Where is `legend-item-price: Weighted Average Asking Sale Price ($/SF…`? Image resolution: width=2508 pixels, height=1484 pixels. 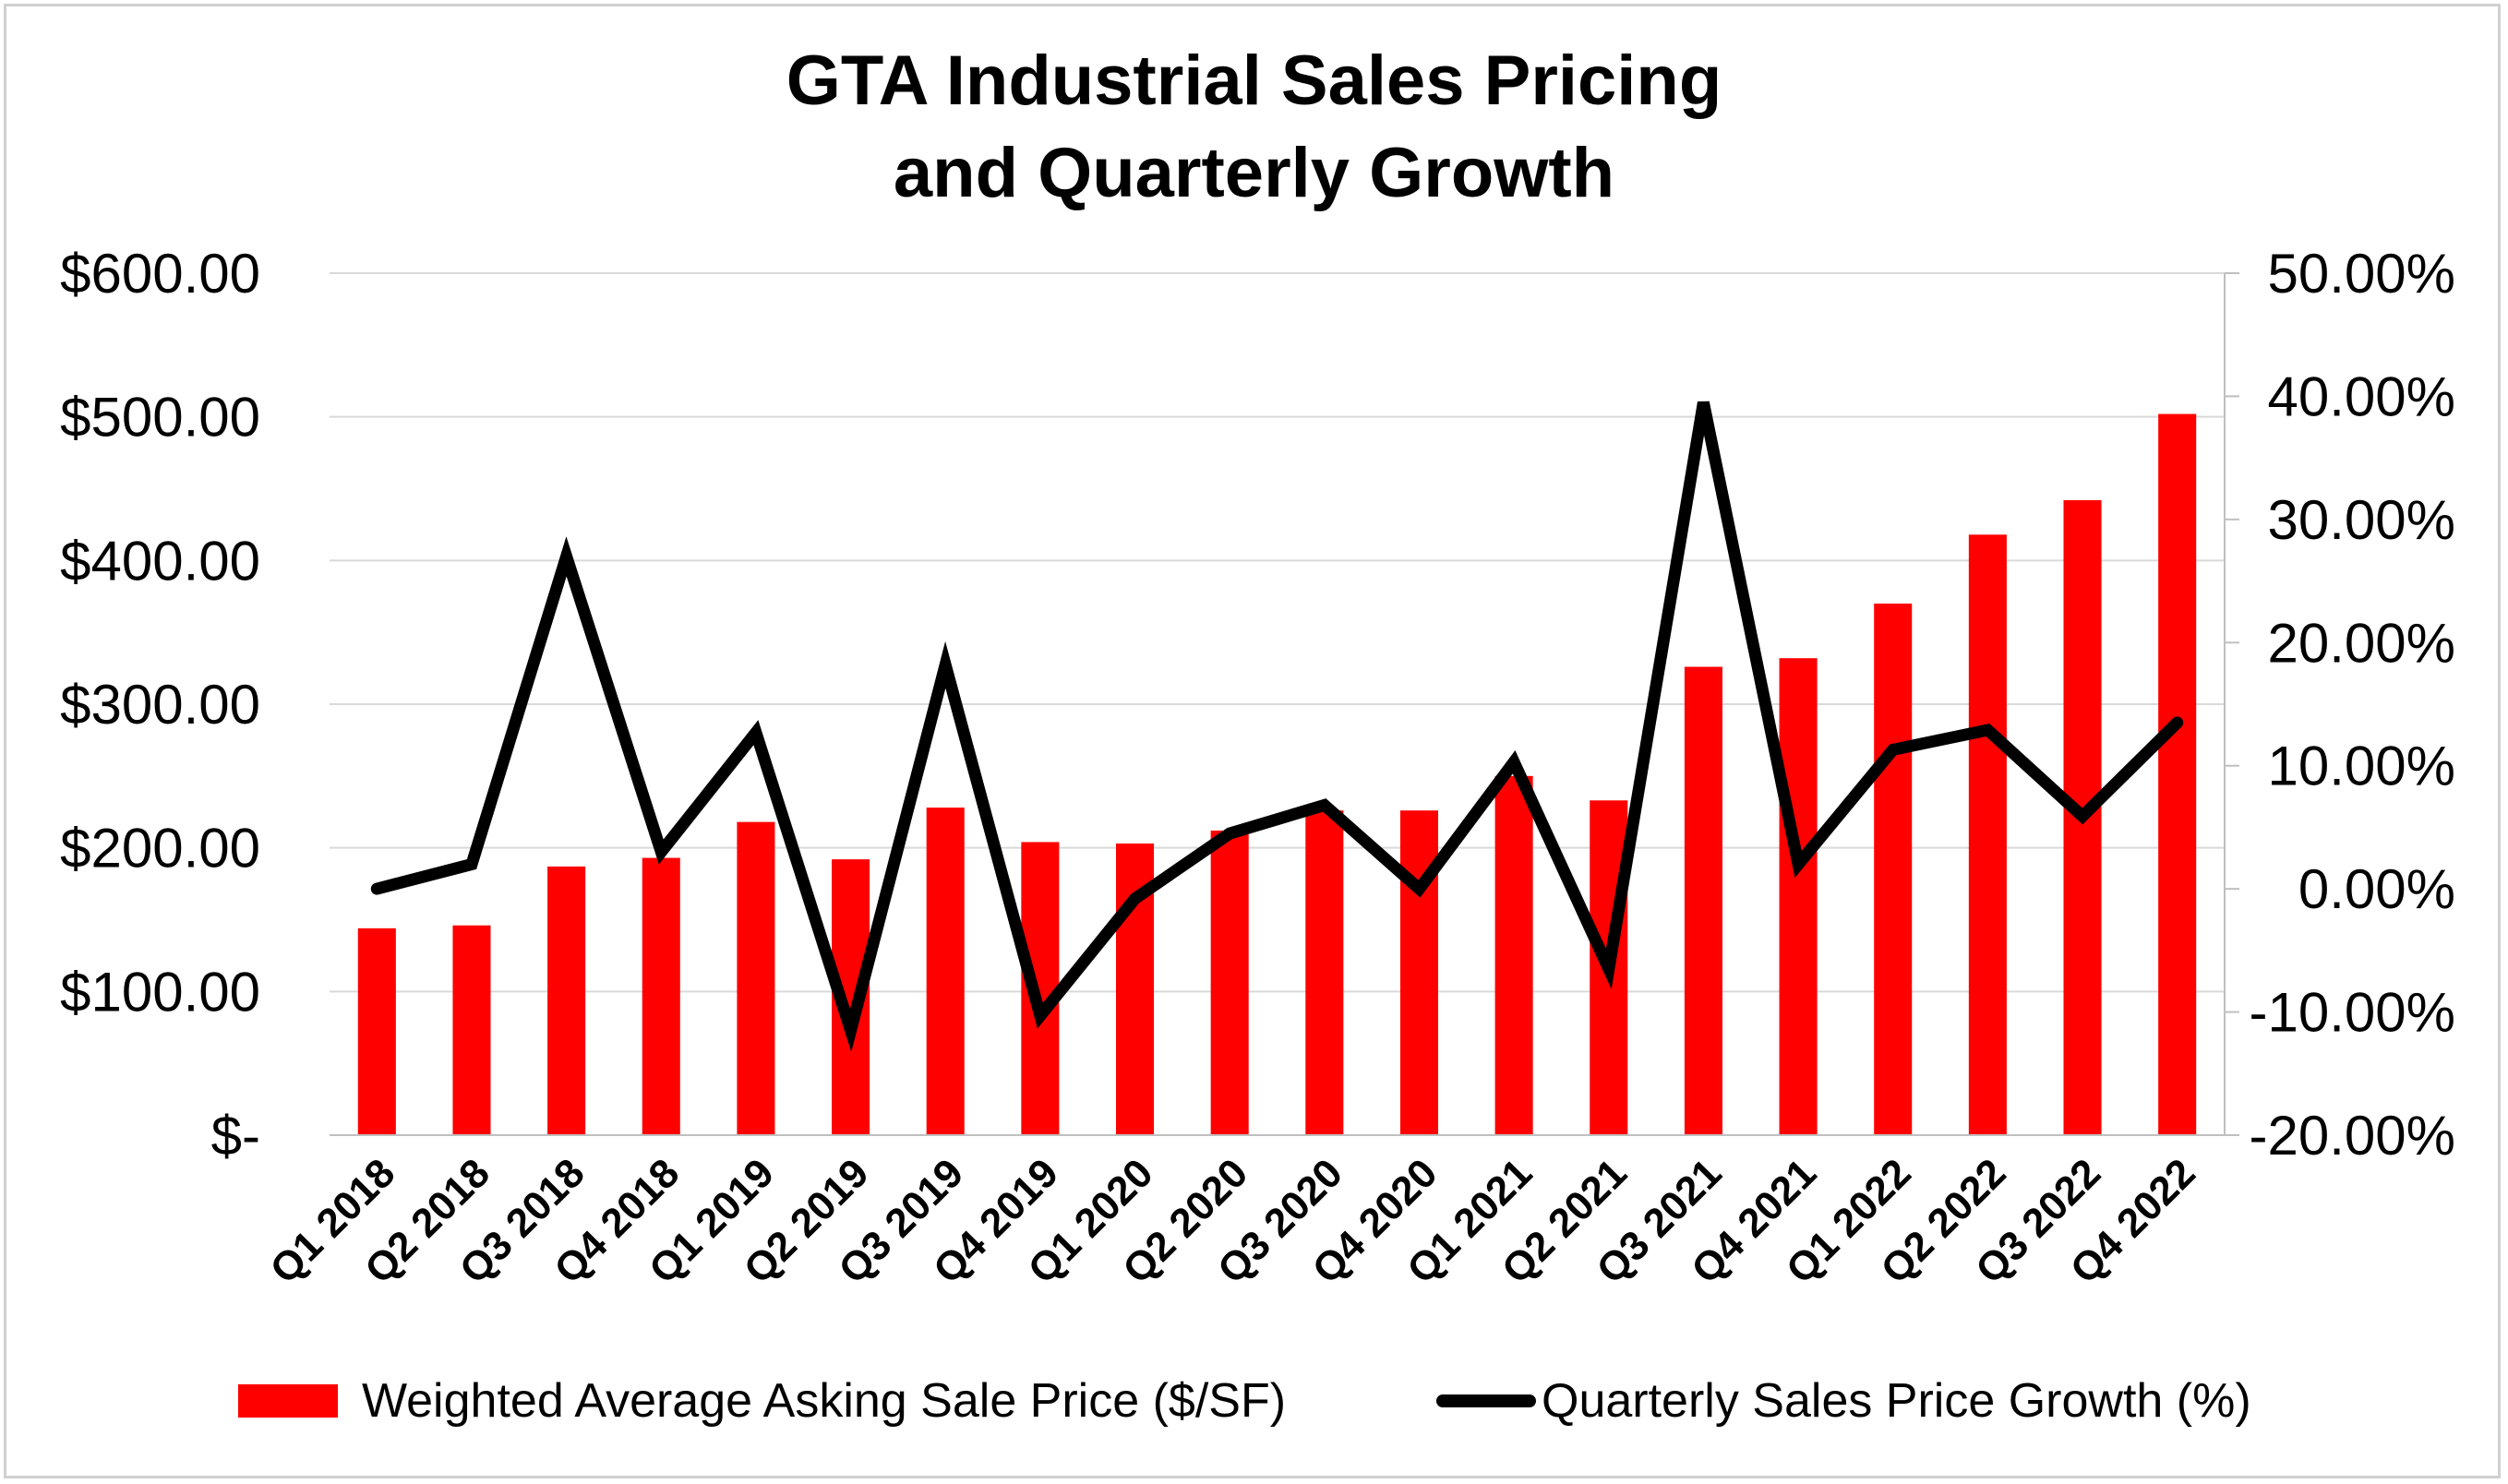
legend-item-price: Weighted Average Asking Sale Price ($/SF… is located at coordinates (762, 1401).